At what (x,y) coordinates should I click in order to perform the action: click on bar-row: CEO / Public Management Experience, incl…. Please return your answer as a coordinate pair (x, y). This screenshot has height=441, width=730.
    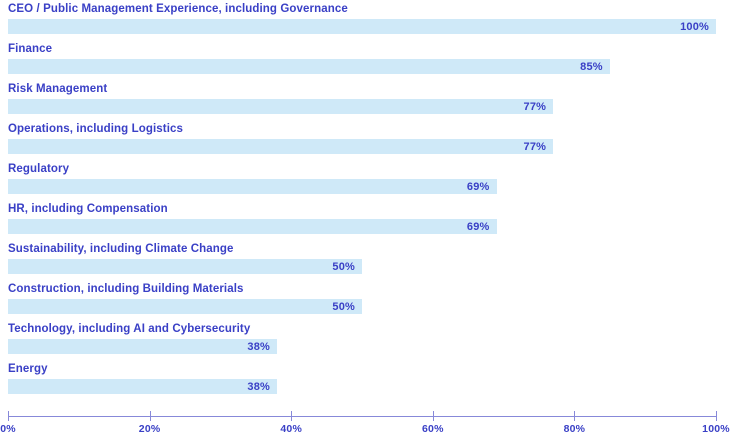
    Looking at the image, I should click on (362, 18).